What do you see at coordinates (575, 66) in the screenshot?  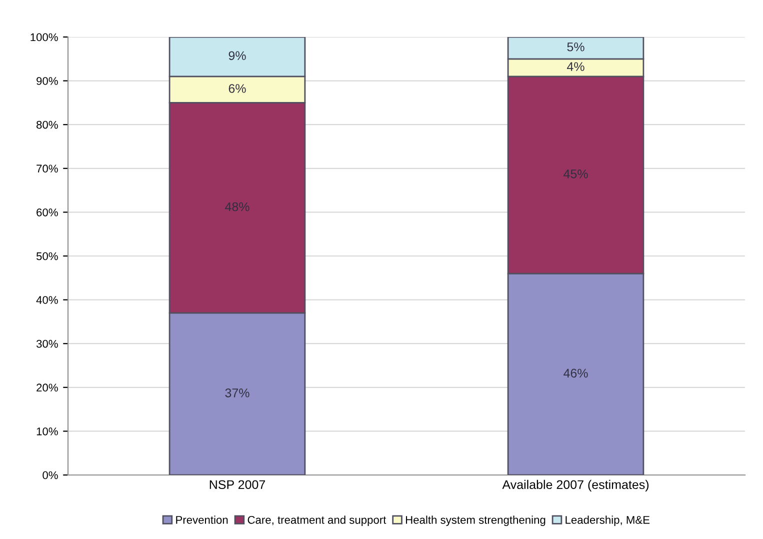 I see `data-label: 4%` at bounding box center [575, 66].